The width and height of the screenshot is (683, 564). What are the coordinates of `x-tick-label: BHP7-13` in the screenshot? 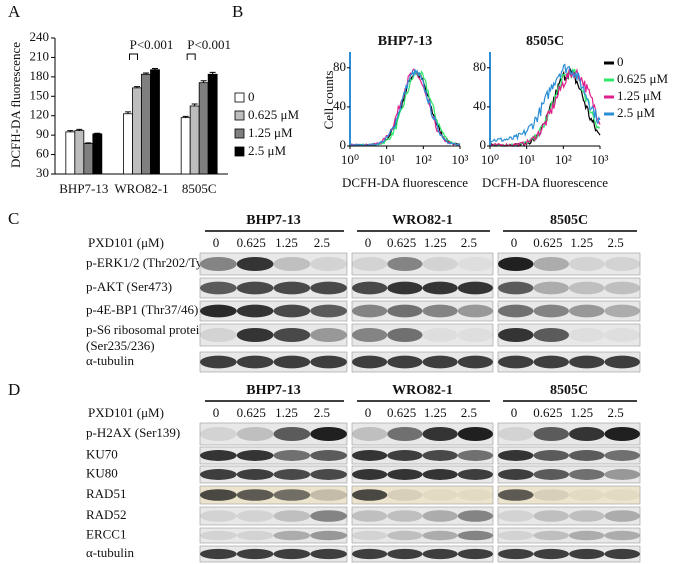 It's located at (83, 188).